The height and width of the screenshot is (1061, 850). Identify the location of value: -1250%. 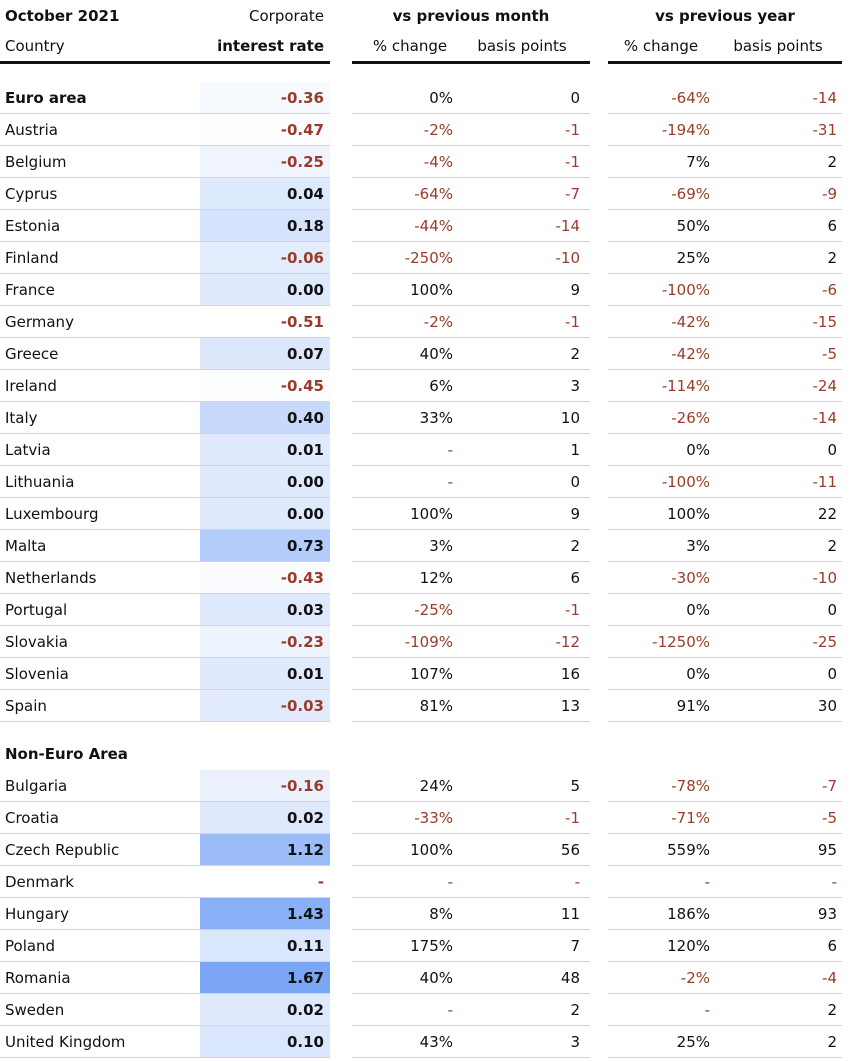
(681, 642).